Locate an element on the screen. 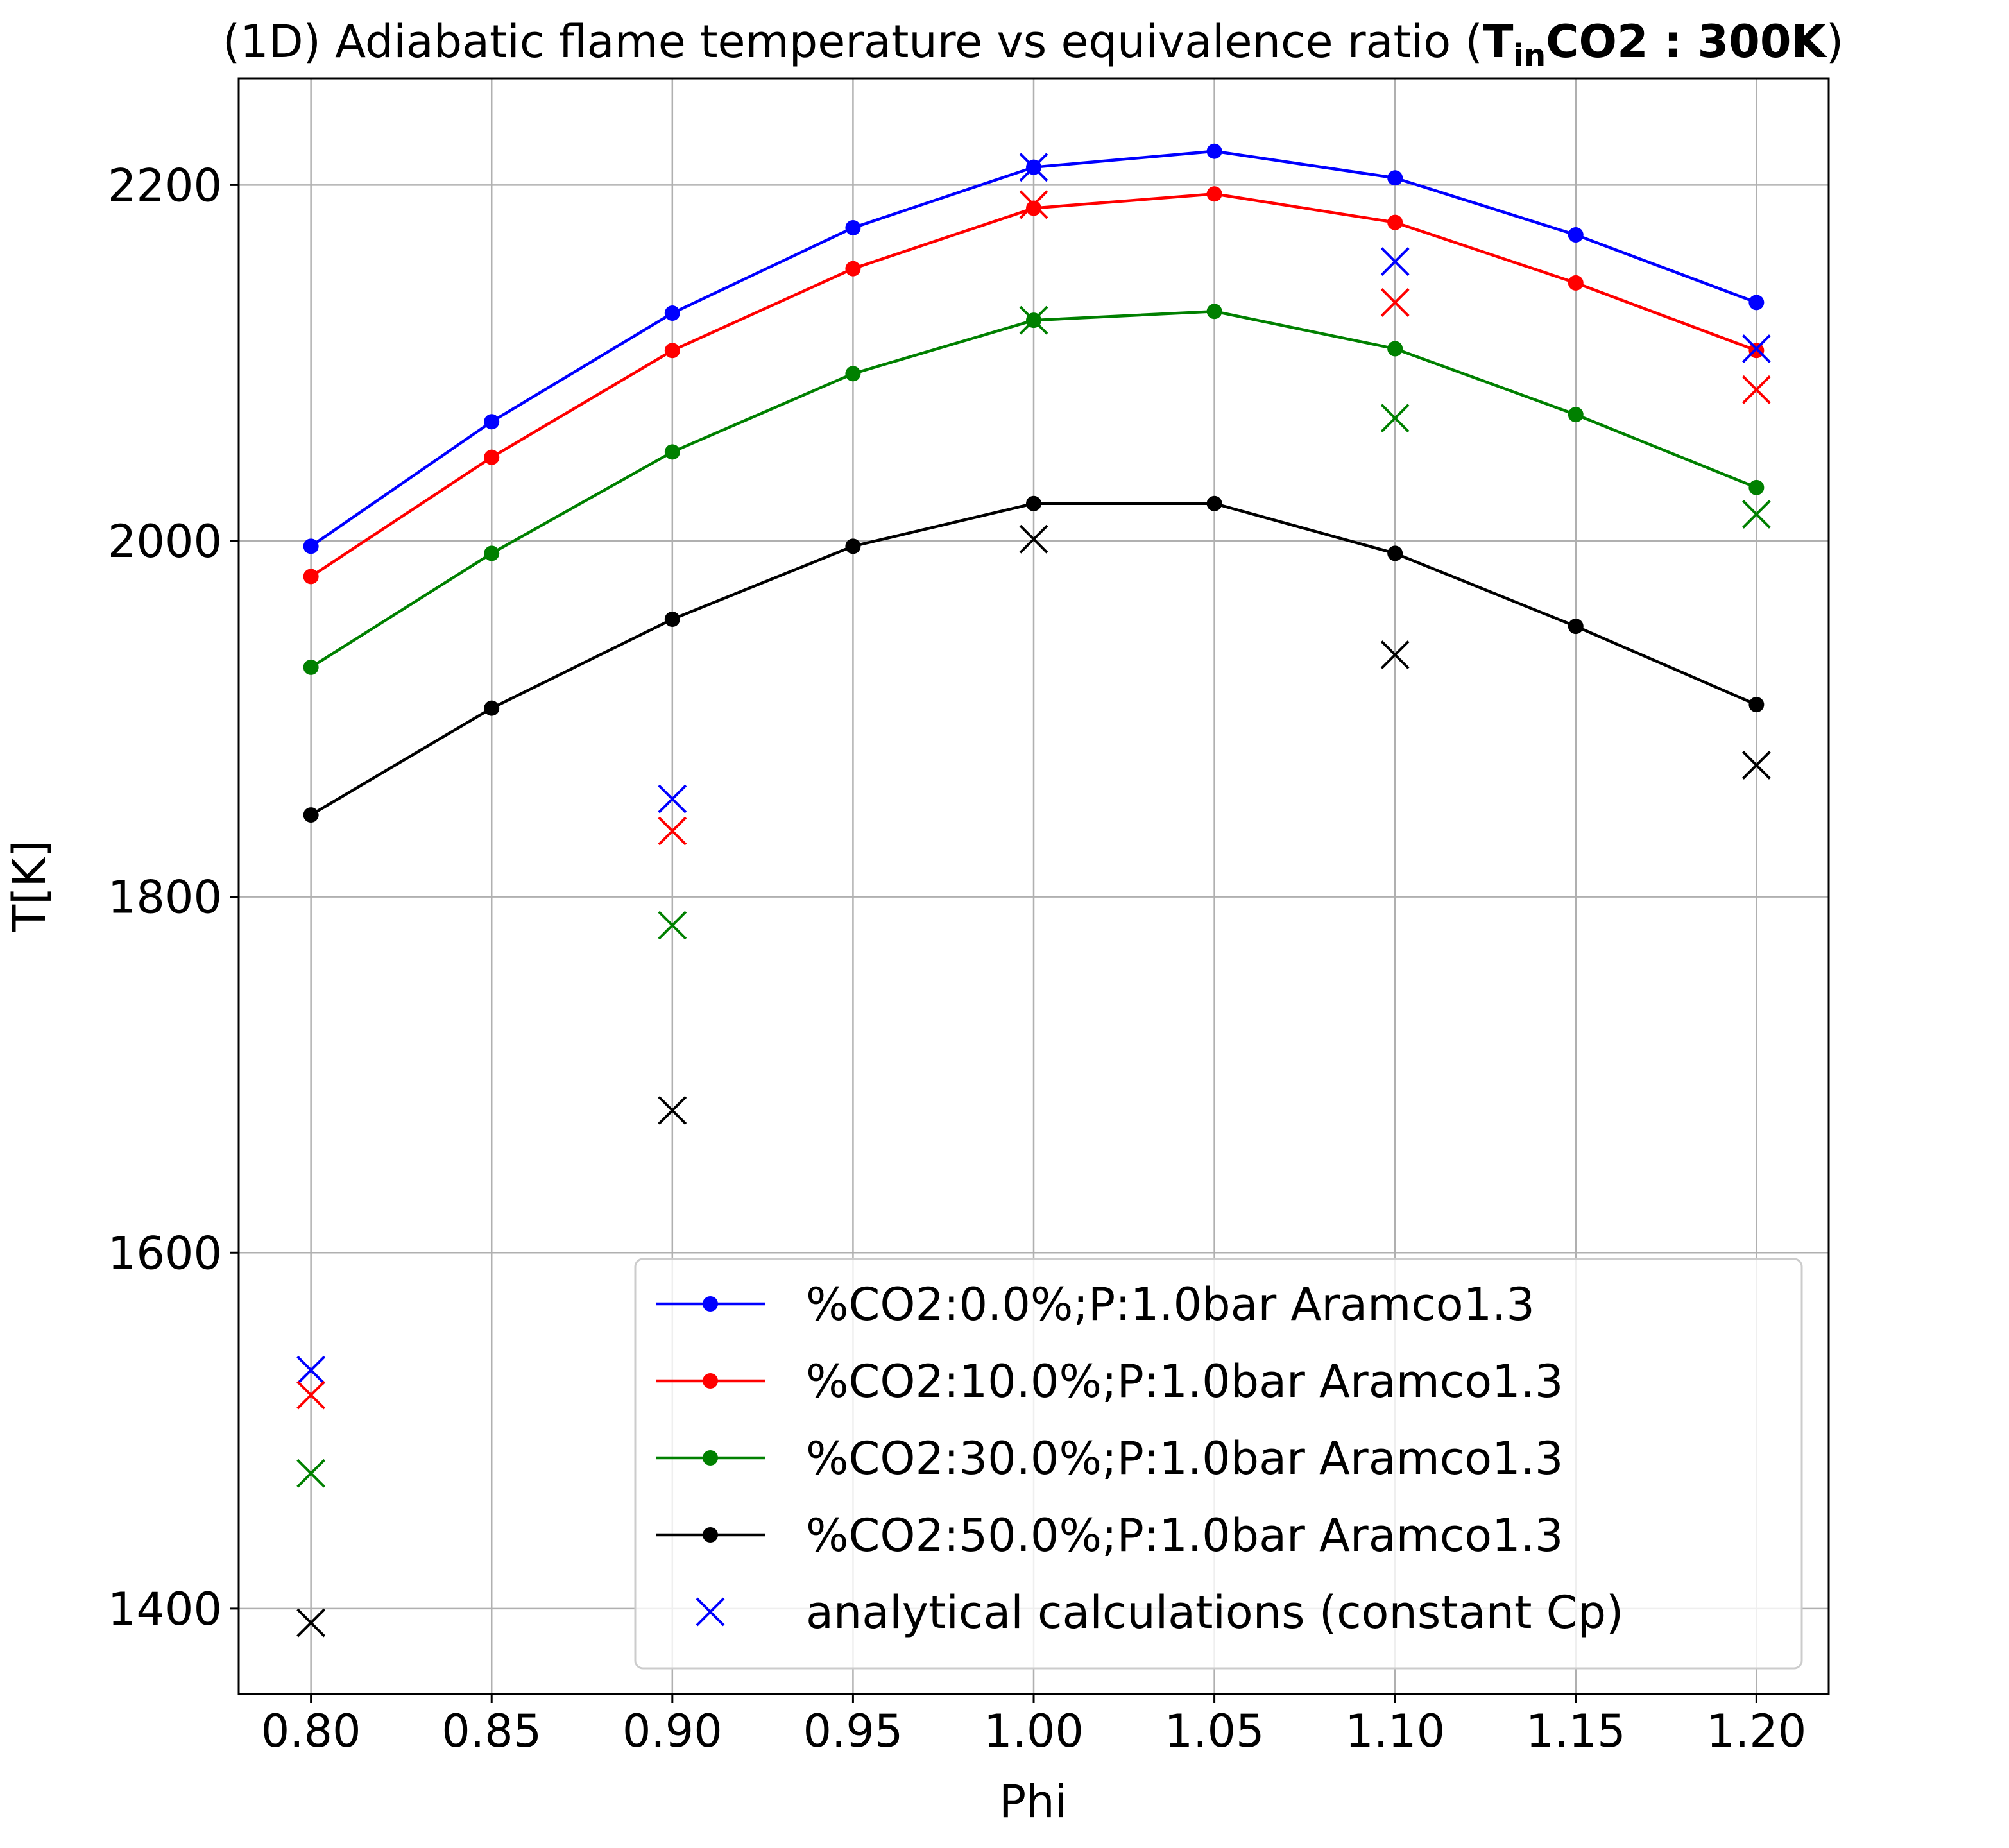 This screenshot has height=1848, width=2009. y-tick-label: 1400 is located at coordinates (165, 1610).